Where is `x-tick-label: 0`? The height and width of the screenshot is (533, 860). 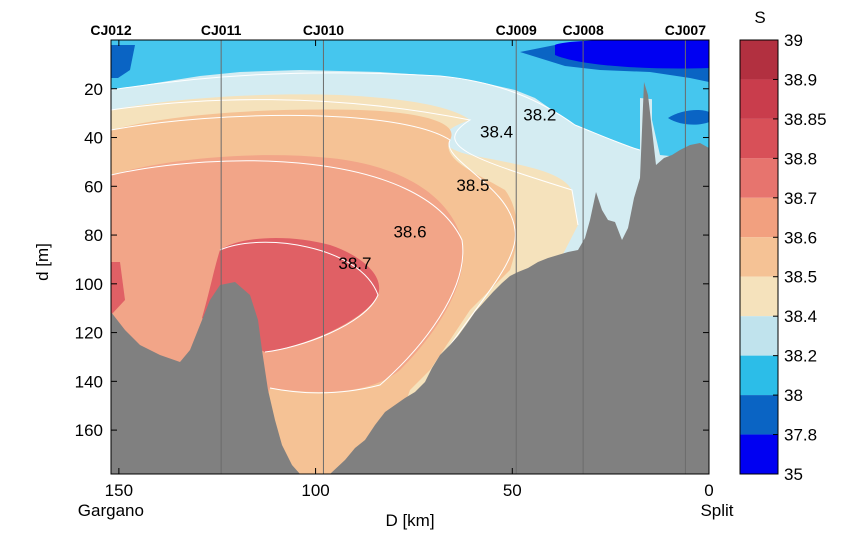
x-tick-label: 0 is located at coordinates (708, 490).